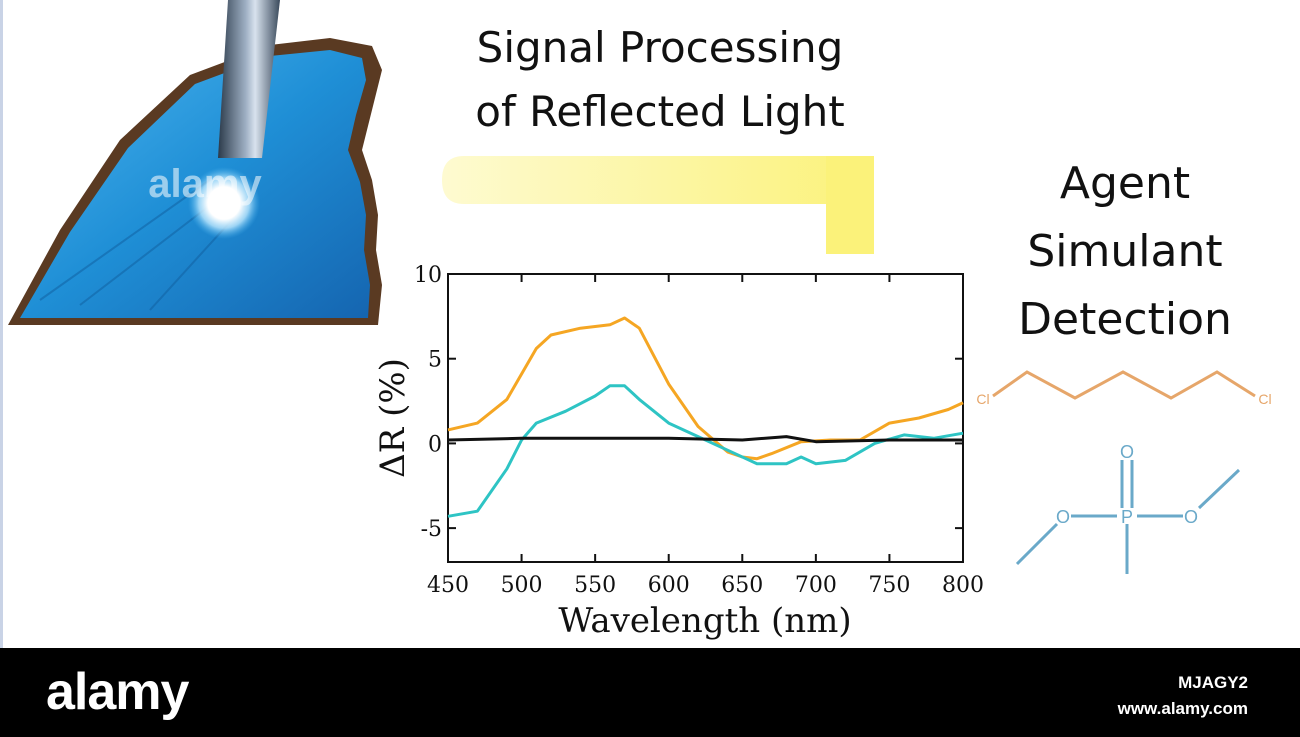 This screenshot has width=1300, height=737. Describe the element at coordinates (658, 180) in the screenshot. I see `arrow-horizontal-segment` at that location.